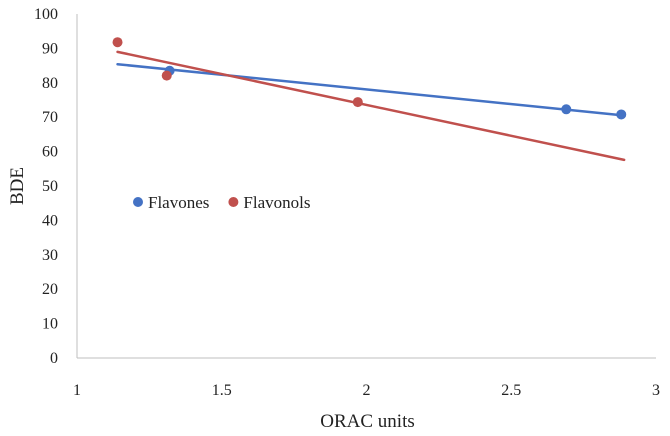 This screenshot has height=436, width=670. What do you see at coordinates (50, 220) in the screenshot?
I see `y-tick-label: 40` at bounding box center [50, 220].